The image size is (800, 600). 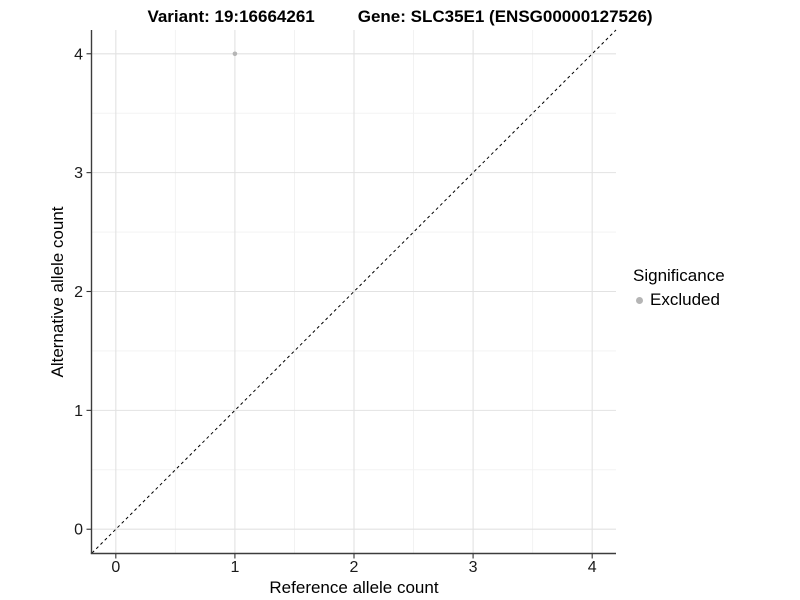 What do you see at coordinates (354, 587) in the screenshot?
I see `x-axis-title: Reference allele count` at bounding box center [354, 587].